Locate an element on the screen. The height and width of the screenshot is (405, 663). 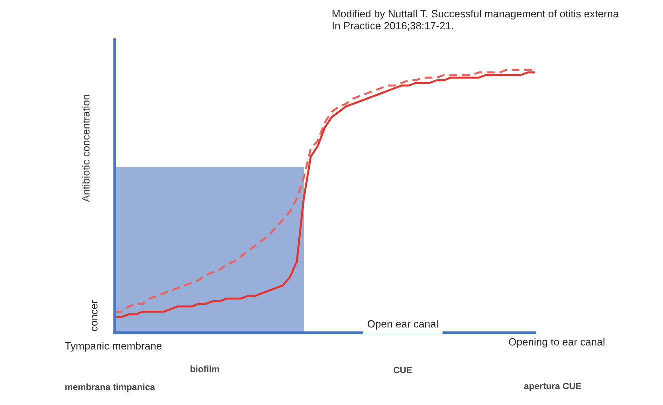
text: biofilm is located at coordinates (205, 369).